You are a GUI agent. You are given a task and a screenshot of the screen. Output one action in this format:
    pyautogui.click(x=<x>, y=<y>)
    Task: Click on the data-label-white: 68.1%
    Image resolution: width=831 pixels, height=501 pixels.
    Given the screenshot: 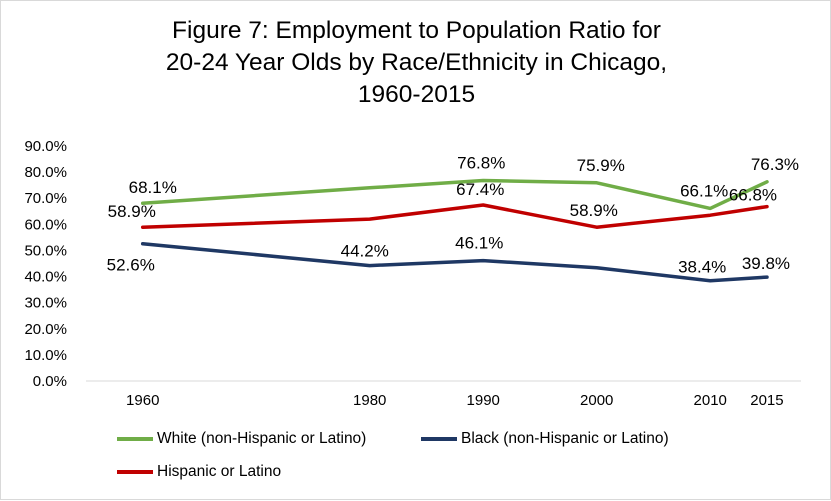 What is the action you would take?
    pyautogui.click(x=153, y=187)
    